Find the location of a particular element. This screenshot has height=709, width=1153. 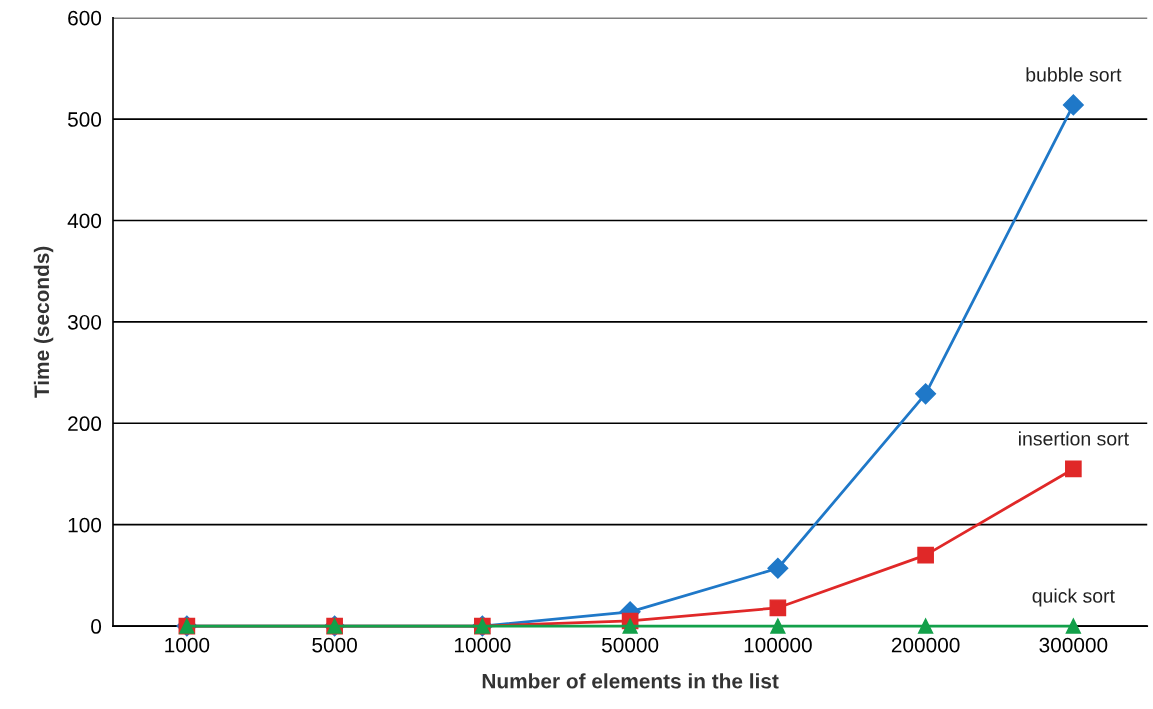

x-tick-label: 300000 is located at coordinates (1073, 645).